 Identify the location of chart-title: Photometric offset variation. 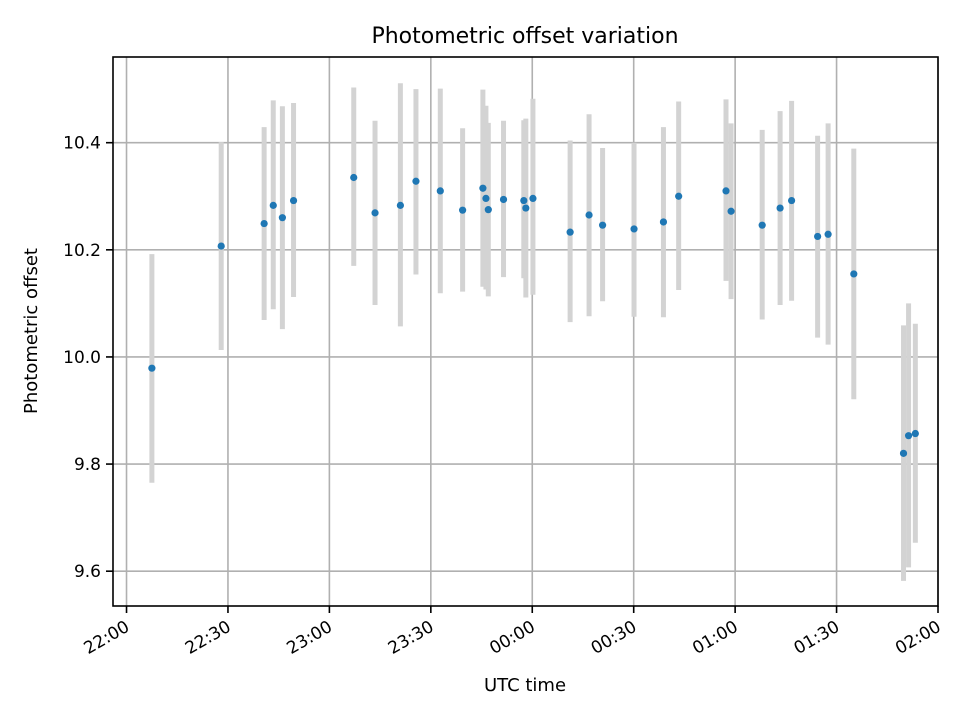
(524, 36).